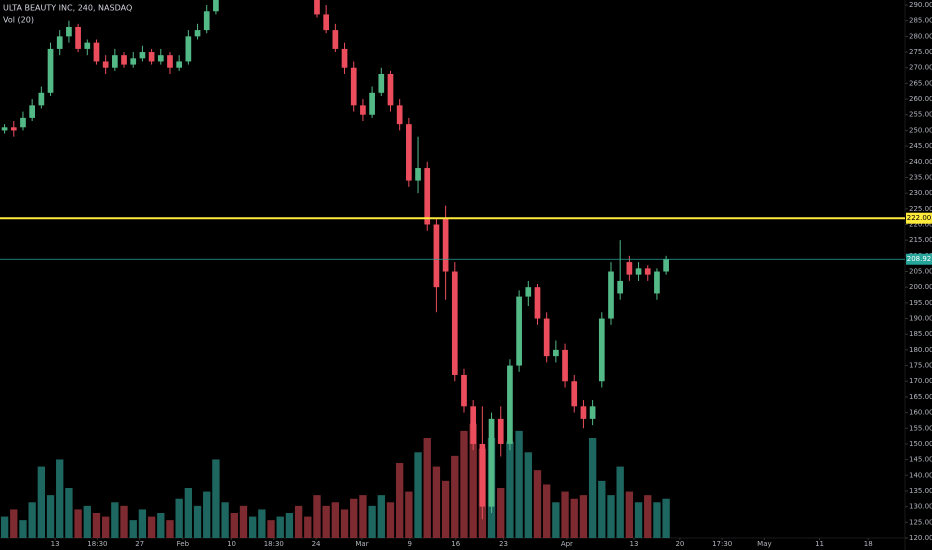 This screenshot has height=550, width=932. Describe the element at coordinates (455, 544) in the screenshot. I see `x-tick-label: 16` at that location.